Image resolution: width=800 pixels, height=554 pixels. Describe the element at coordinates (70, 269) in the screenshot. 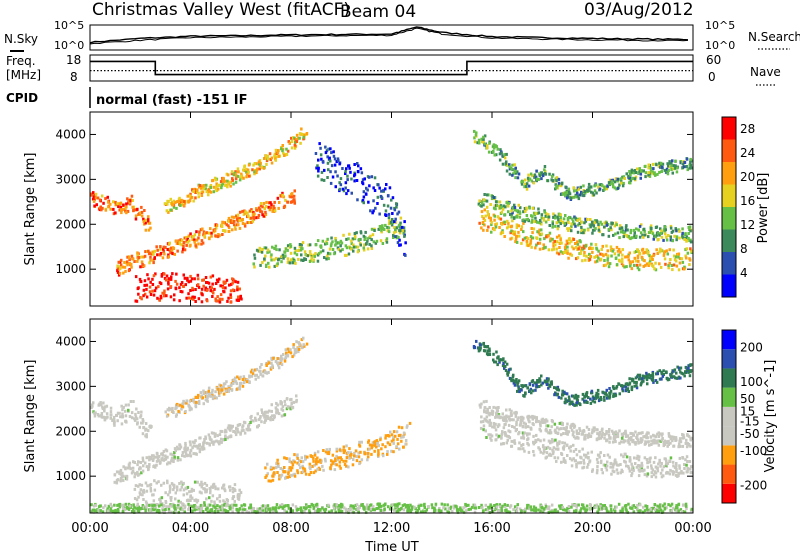

I see `y-tick-label: 1000` at that location.